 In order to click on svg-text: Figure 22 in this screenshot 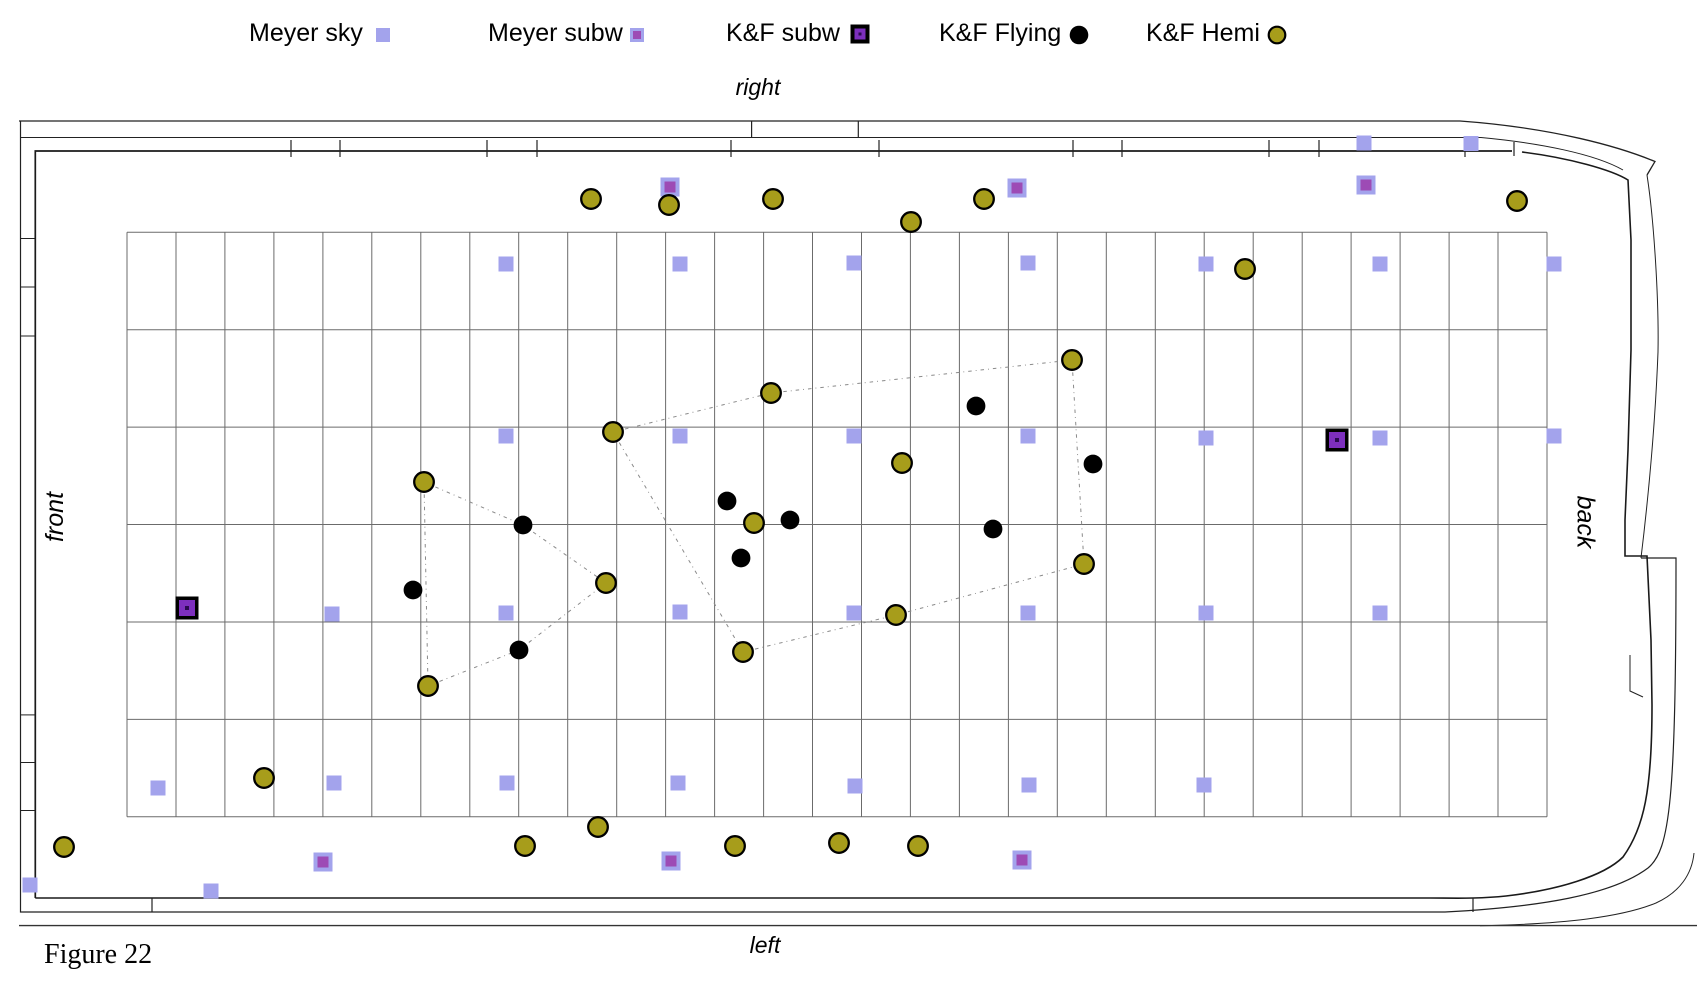, I will do `click(98, 954)`.